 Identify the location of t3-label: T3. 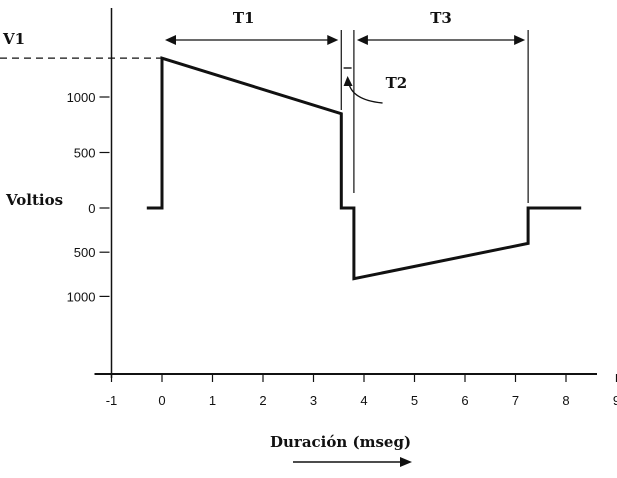
(441, 18).